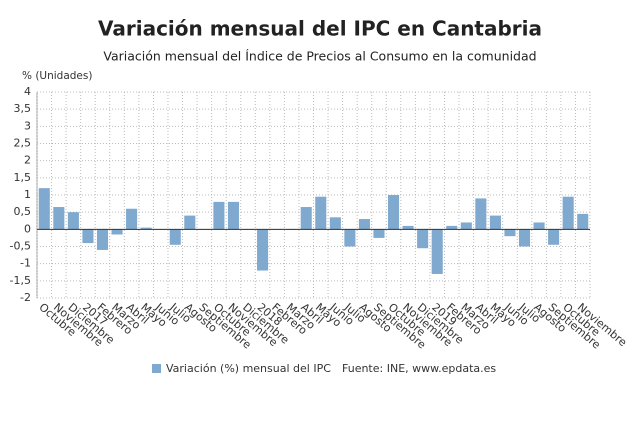 The image size is (640, 431). Describe the element at coordinates (27, 125) in the screenshot. I see `y-tick-label: 3` at that location.